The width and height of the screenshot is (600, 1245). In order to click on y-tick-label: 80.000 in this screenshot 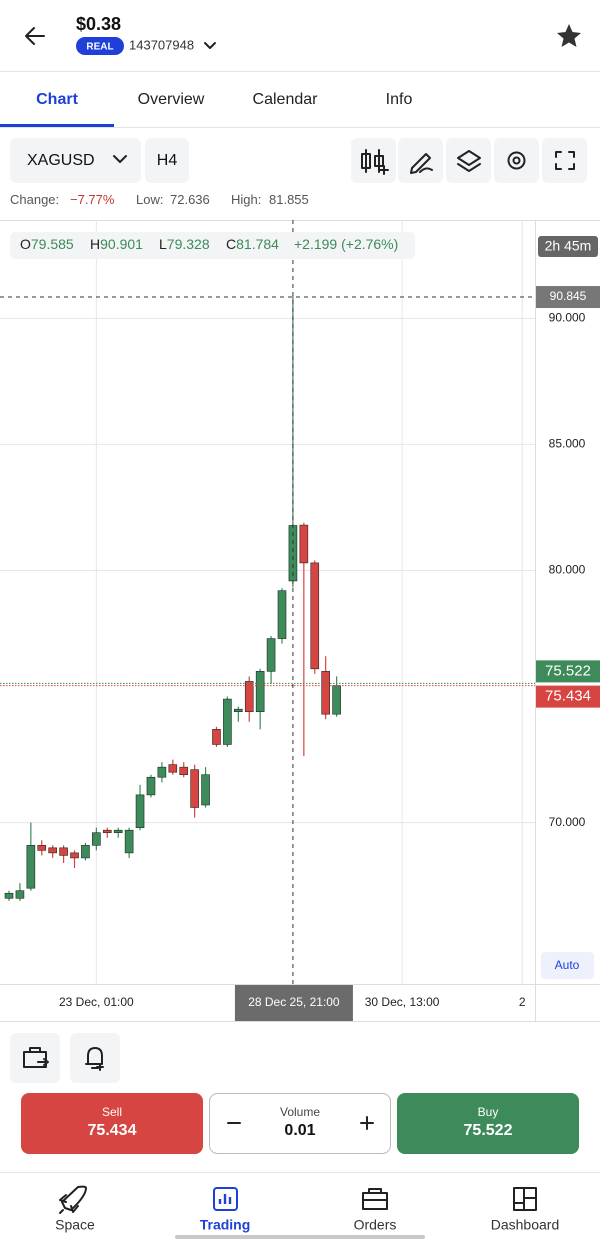, I will do `click(567, 570)`.